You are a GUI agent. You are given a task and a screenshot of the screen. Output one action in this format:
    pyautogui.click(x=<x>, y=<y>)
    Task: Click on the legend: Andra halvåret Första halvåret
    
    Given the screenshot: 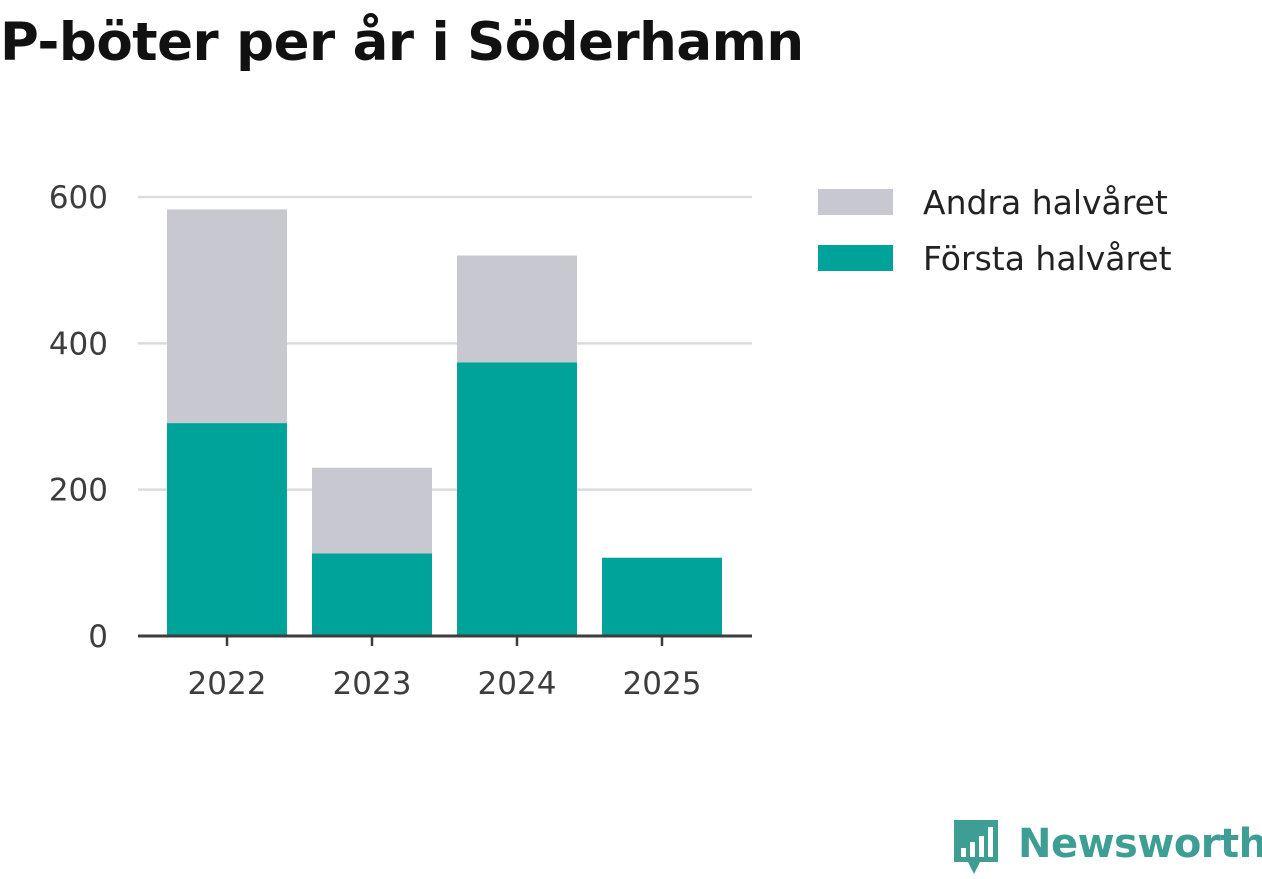 What is the action you would take?
    pyautogui.click(x=995, y=230)
    